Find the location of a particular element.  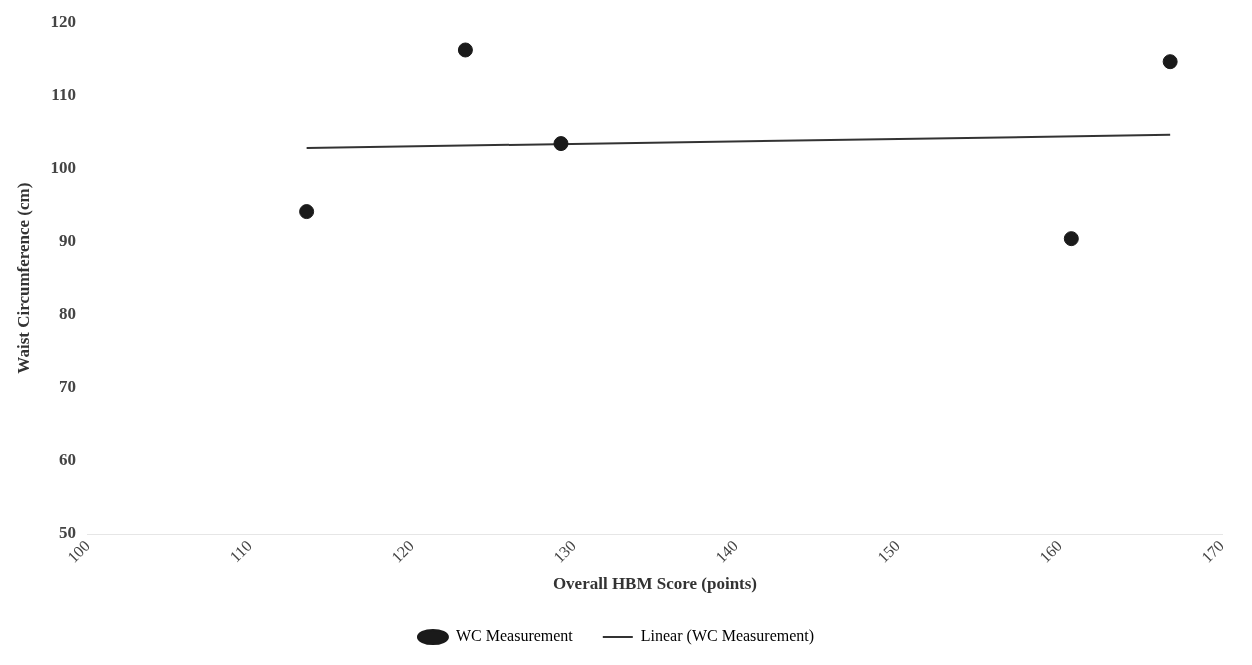

x-tick-label: 130 is located at coordinates (565, 551).